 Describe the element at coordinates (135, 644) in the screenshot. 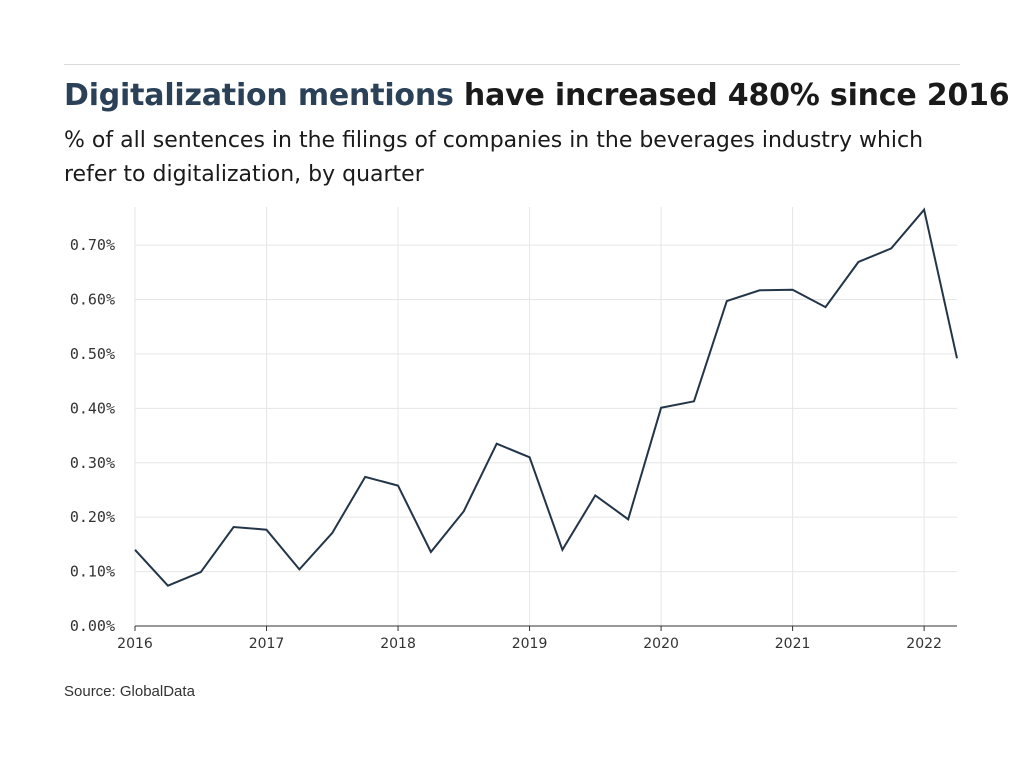

I see `x-tick-label: 2016` at that location.